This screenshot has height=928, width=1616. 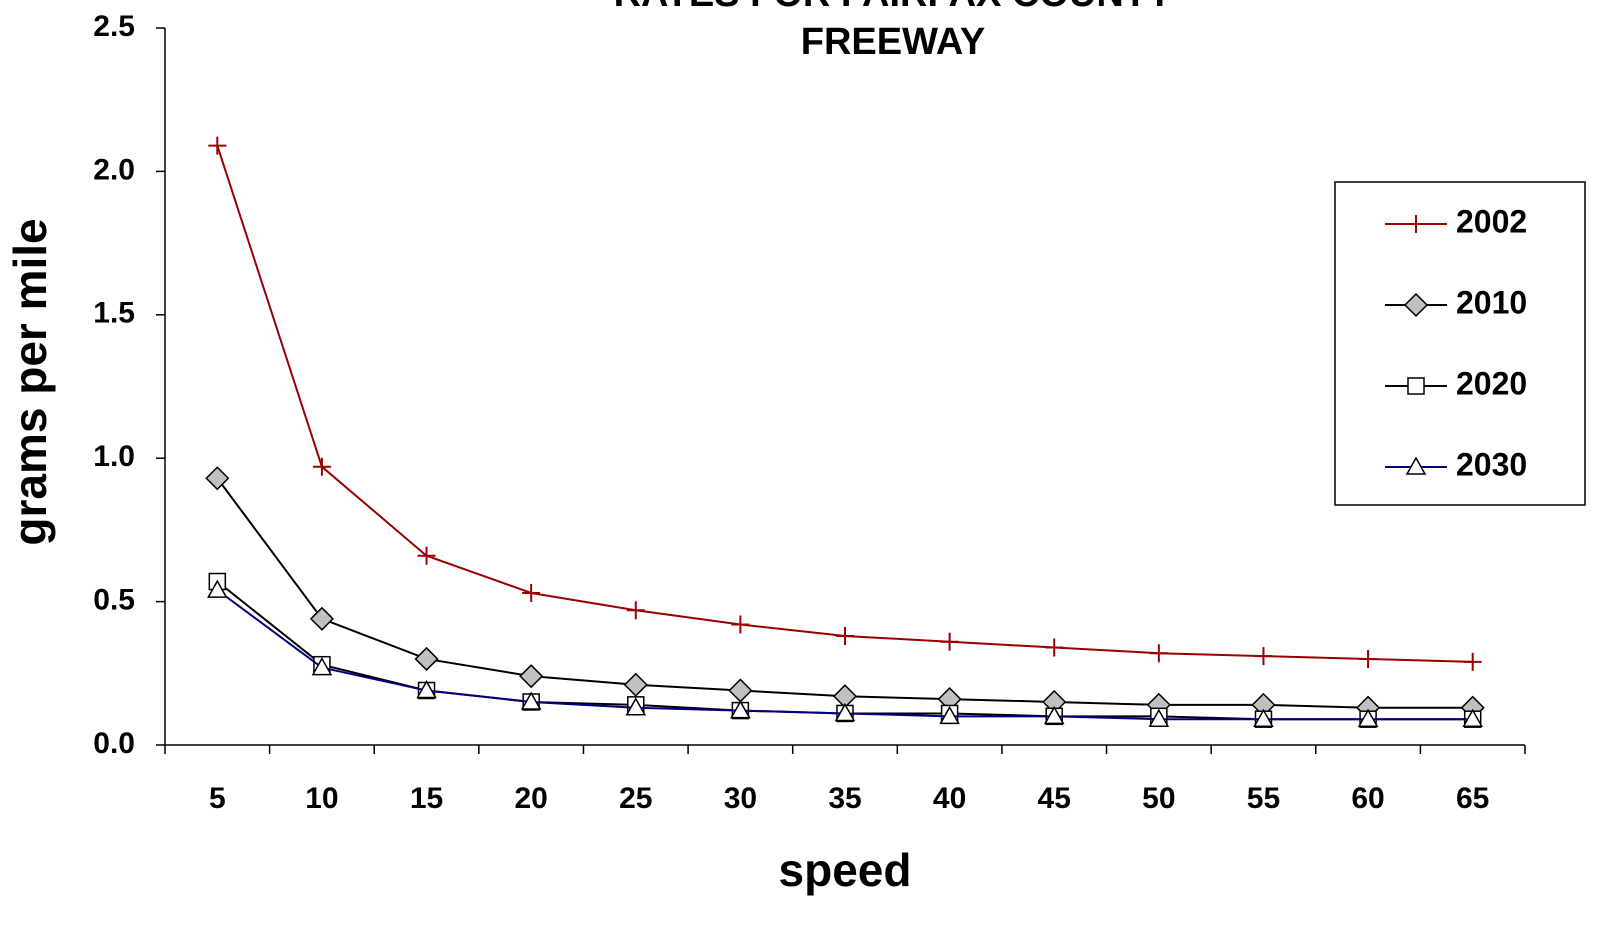 I want to click on x-tick-label: 30, so click(x=740, y=798).